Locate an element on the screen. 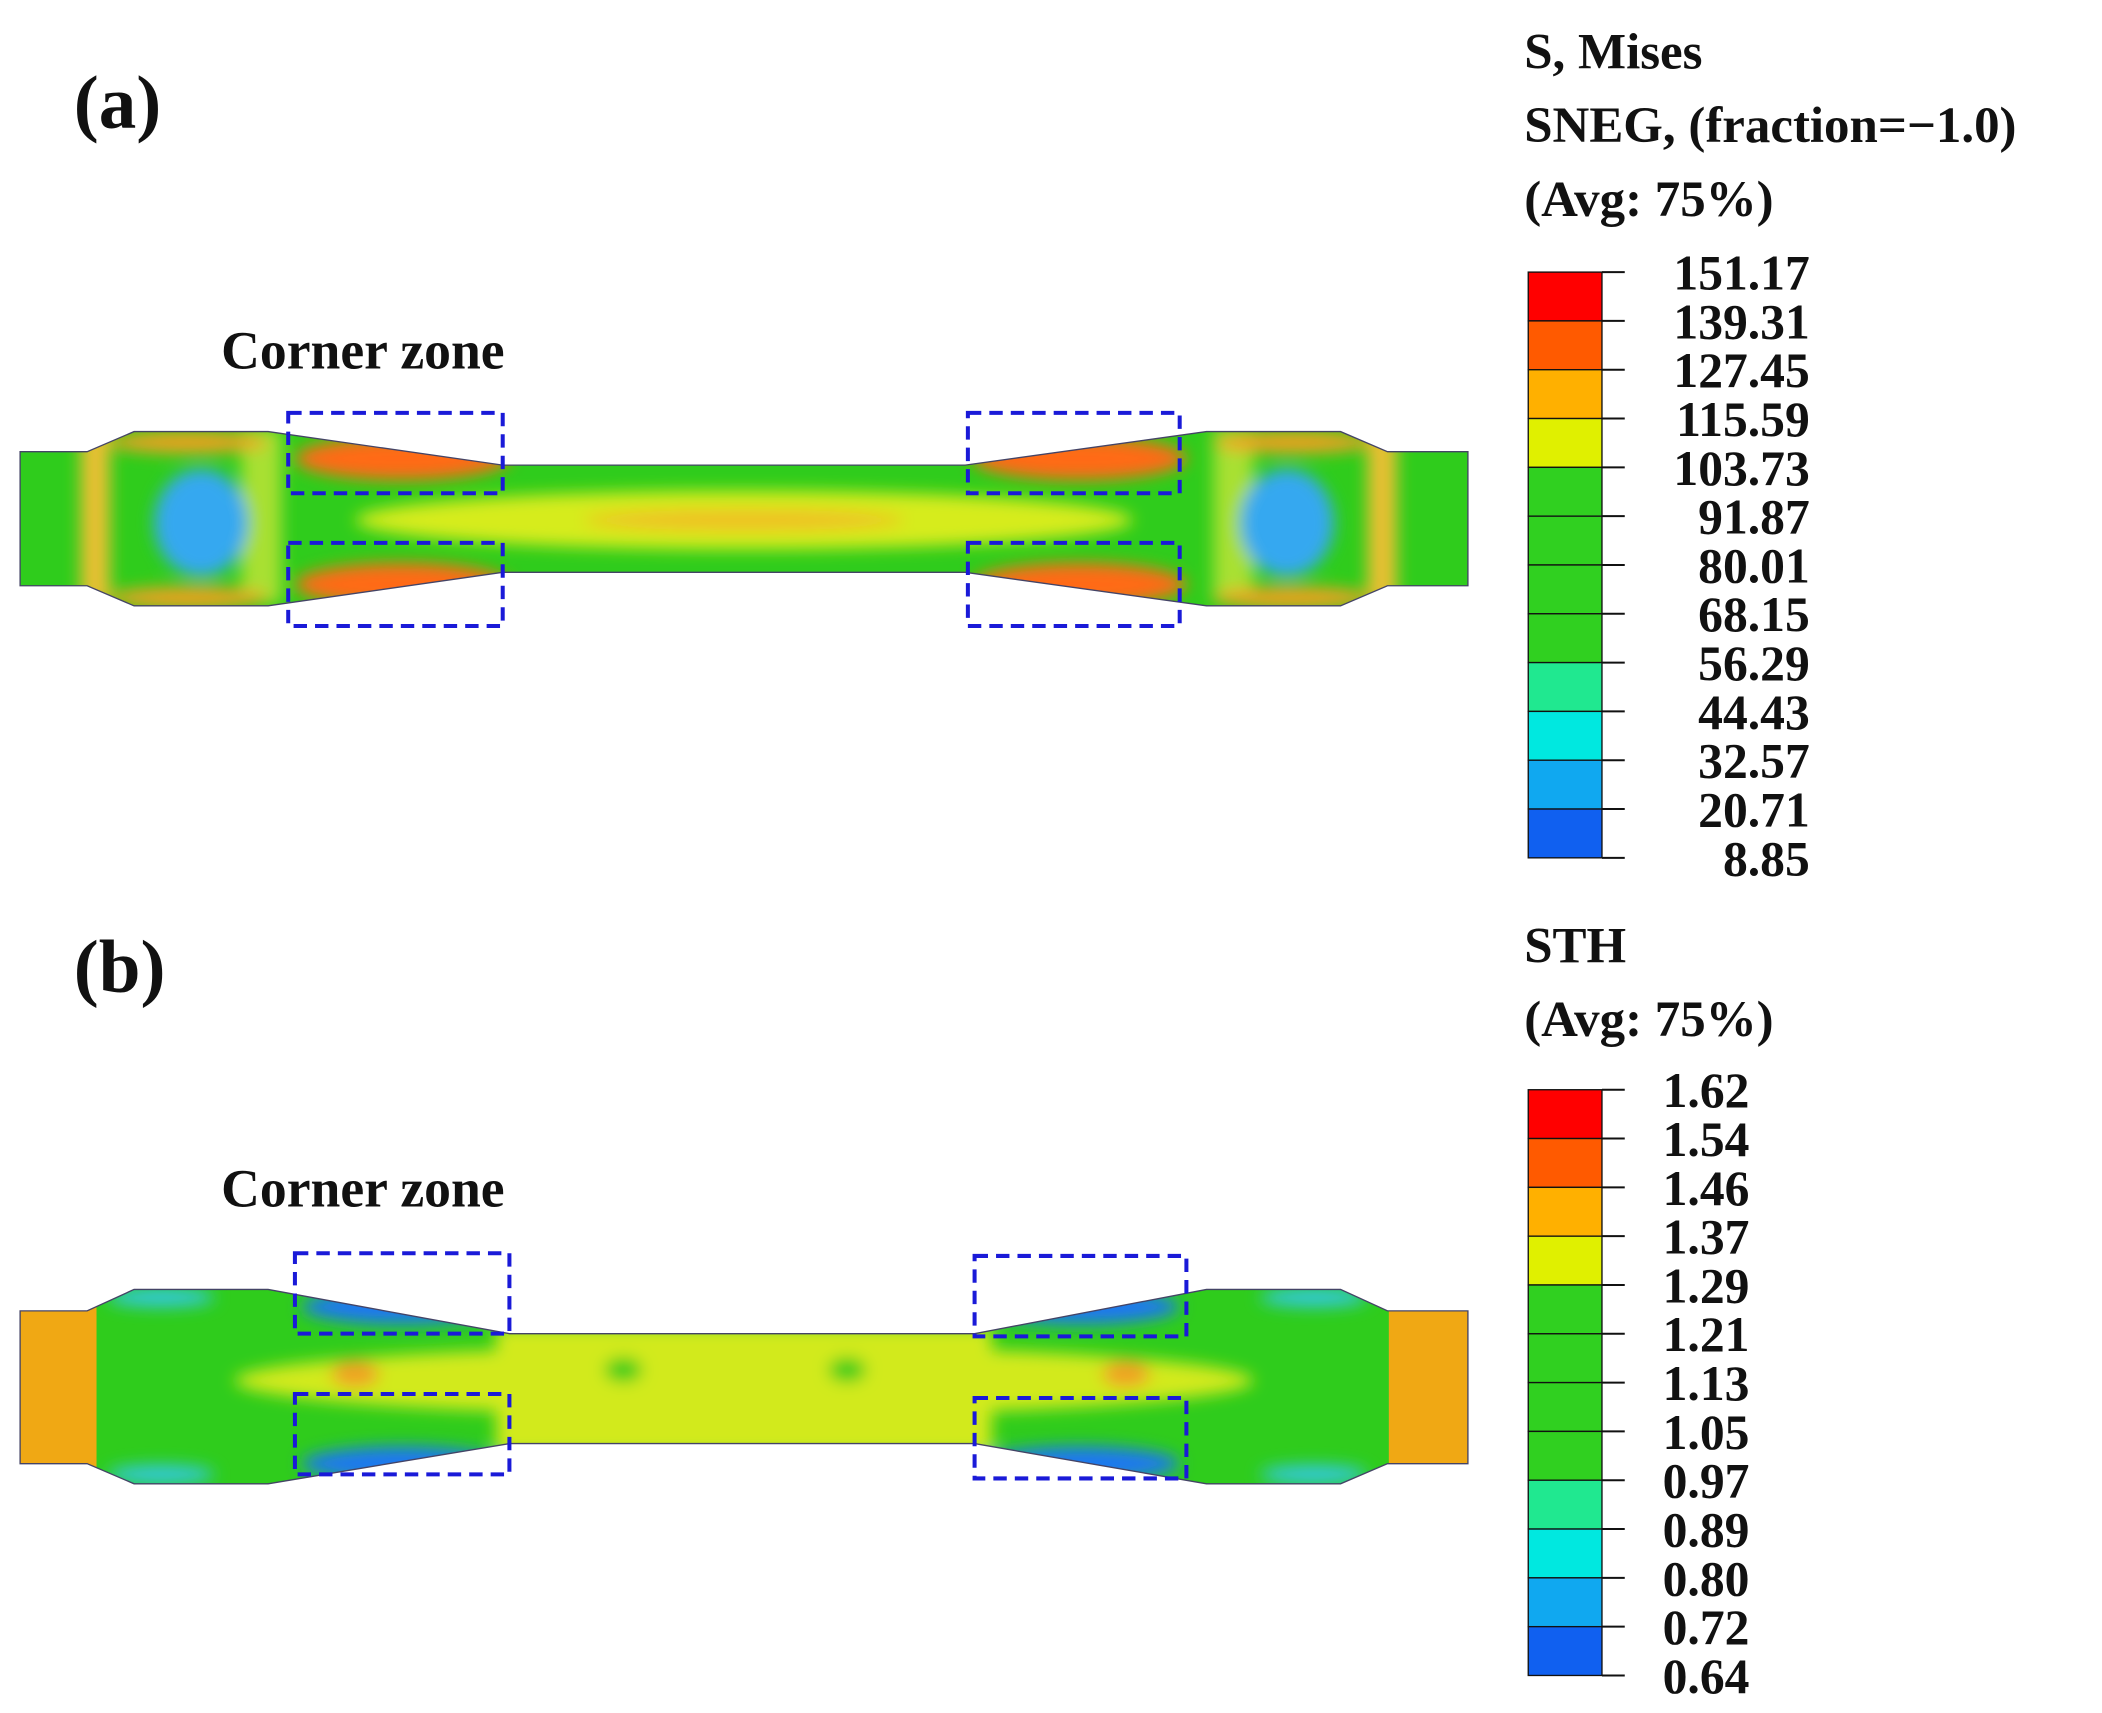 This screenshot has width=2102, height=1713. legend-title: STH is located at coordinates (1575, 946).